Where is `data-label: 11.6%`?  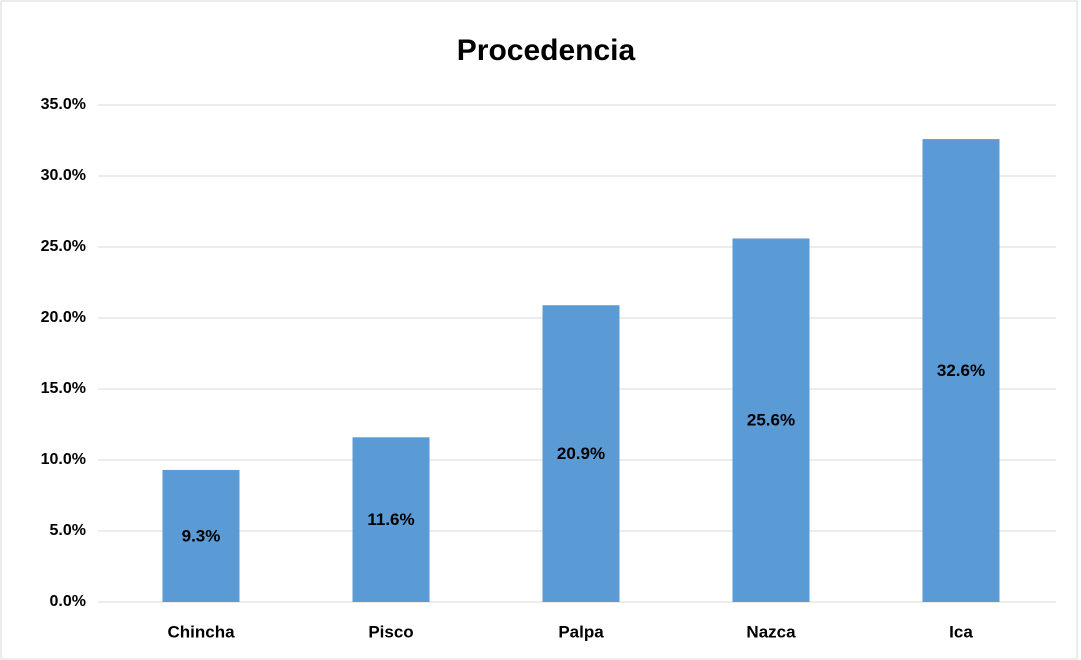
data-label: 11.6% is located at coordinates (390, 519).